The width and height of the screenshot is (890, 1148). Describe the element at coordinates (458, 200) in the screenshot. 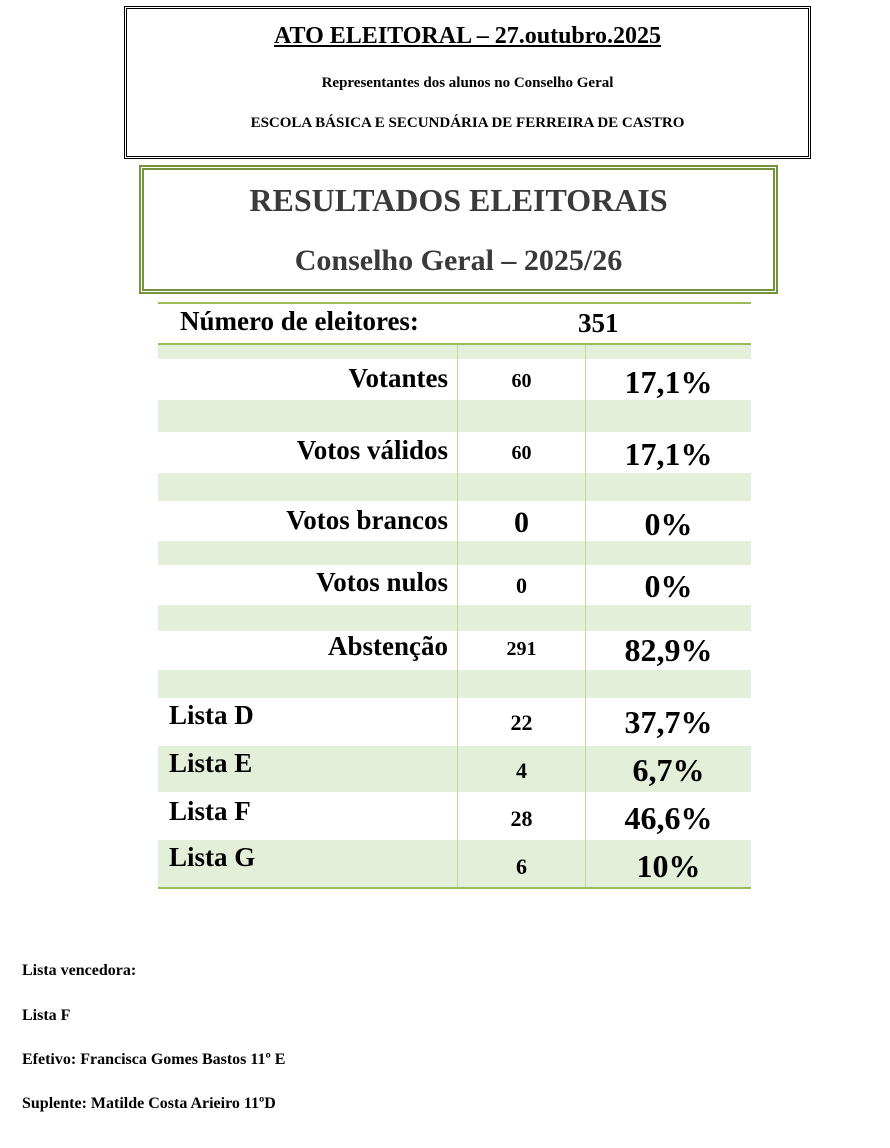

I see `results-title: RESULTADOS ELEITORAIS` at that location.